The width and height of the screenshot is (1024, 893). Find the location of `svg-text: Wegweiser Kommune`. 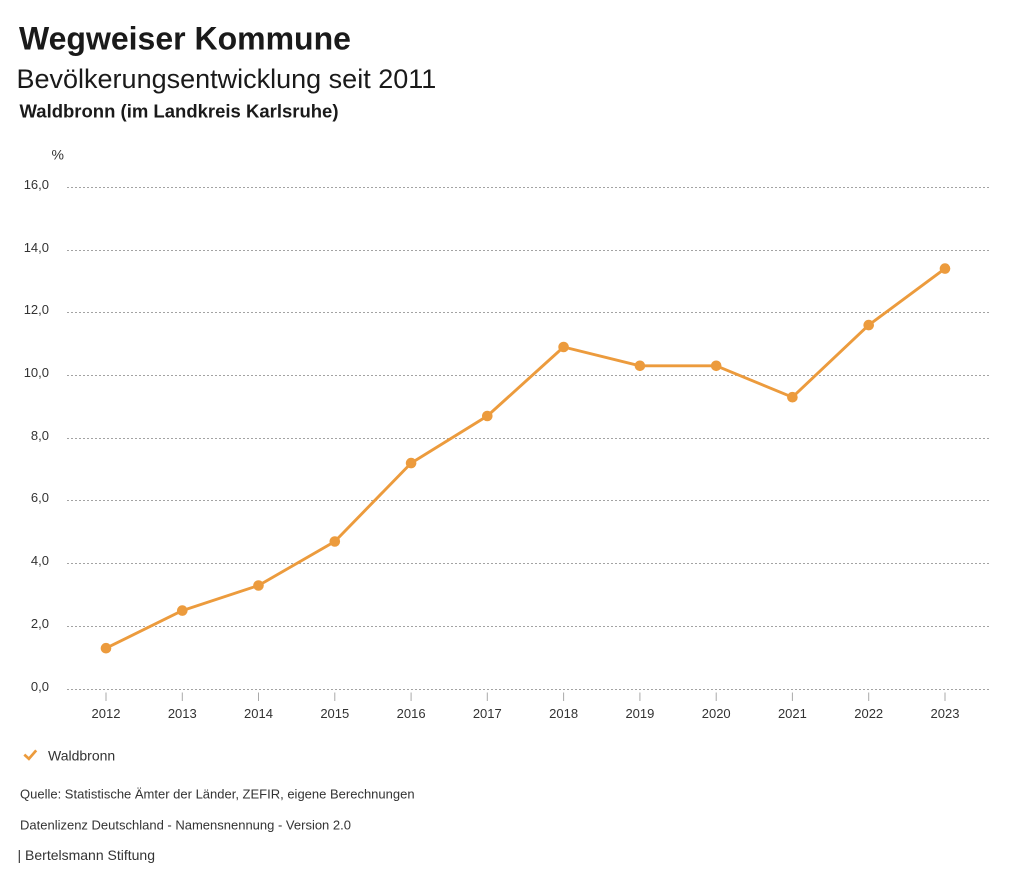

svg-text: Wegweiser Kommune is located at coordinates (185, 39).